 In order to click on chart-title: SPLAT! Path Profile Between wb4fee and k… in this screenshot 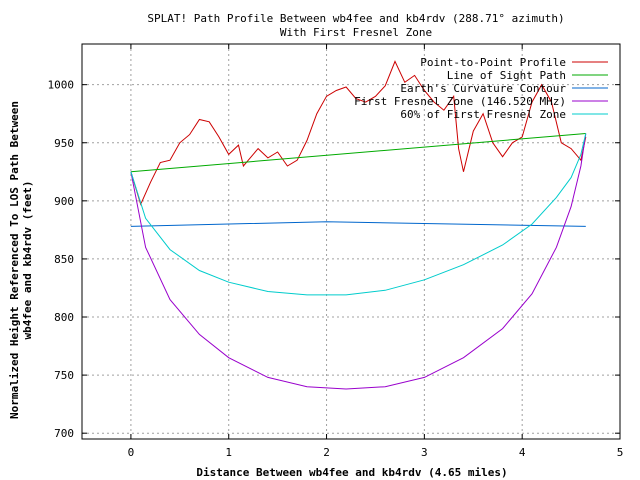, I will do `click(355, 18)`.